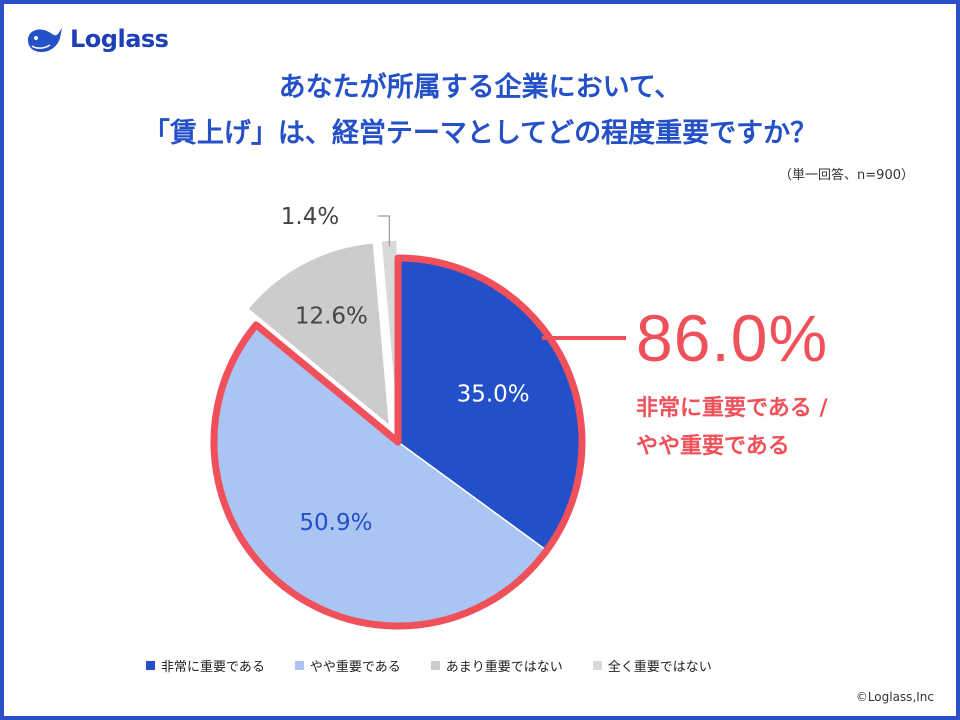  I want to click on slice-label-4: 1.4%, so click(310, 217).